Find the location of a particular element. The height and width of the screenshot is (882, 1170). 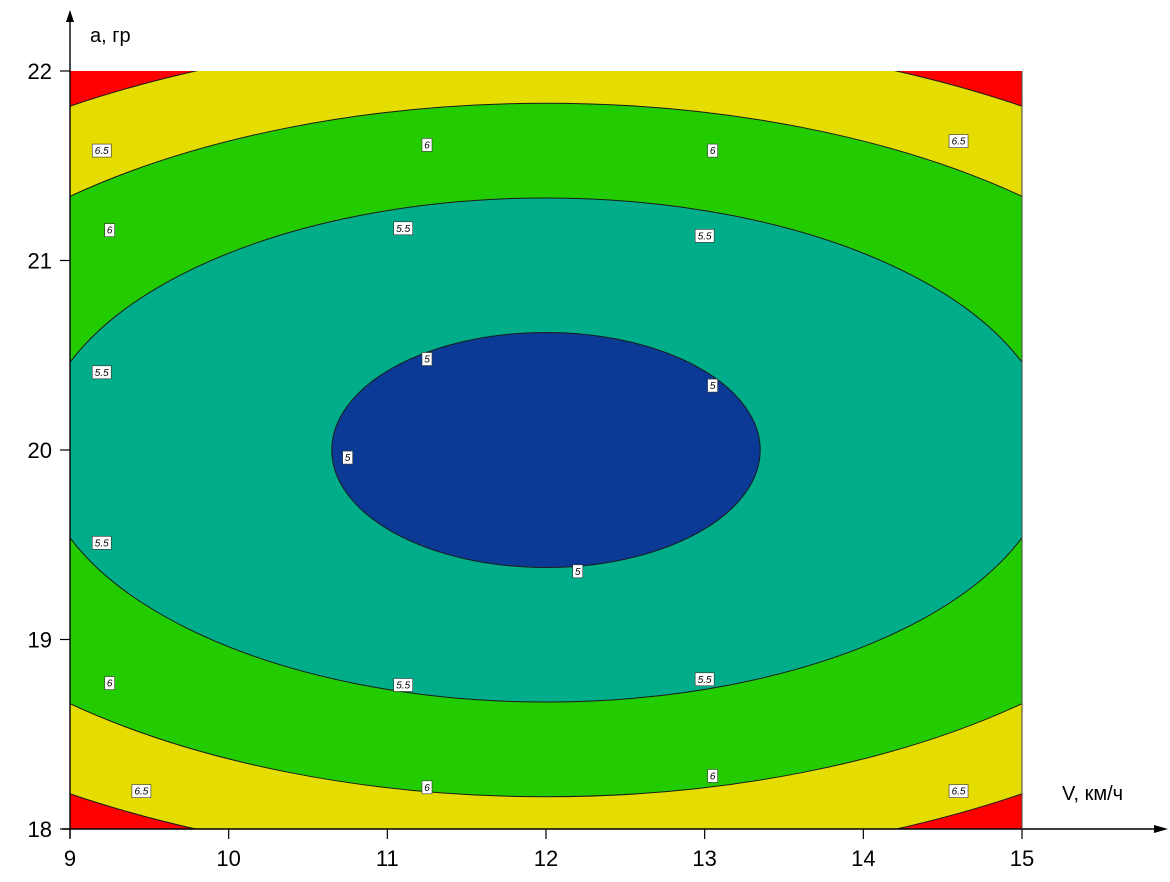

x-tick-label: 9 is located at coordinates (70, 858).